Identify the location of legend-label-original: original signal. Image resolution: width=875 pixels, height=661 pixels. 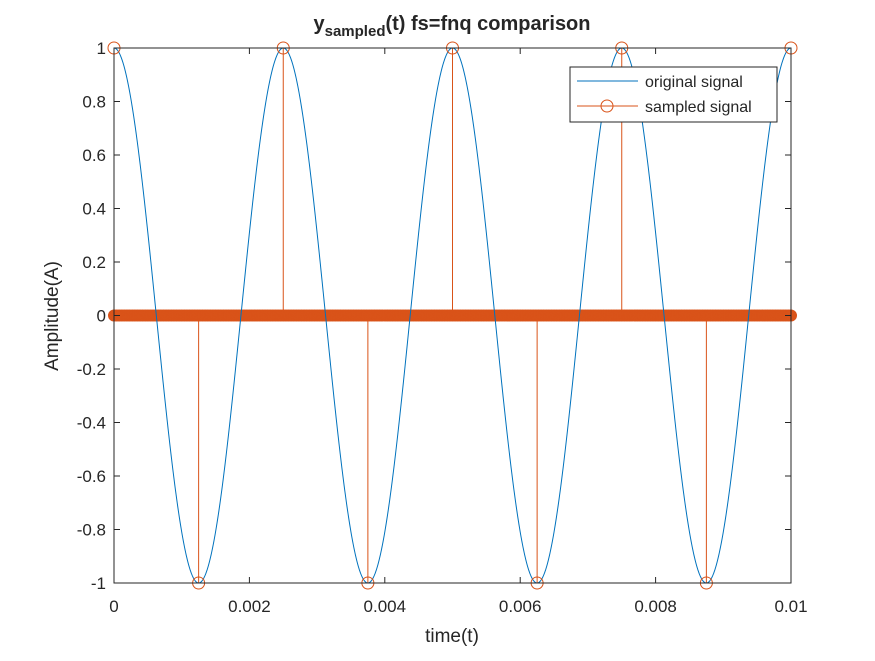
(694, 82).